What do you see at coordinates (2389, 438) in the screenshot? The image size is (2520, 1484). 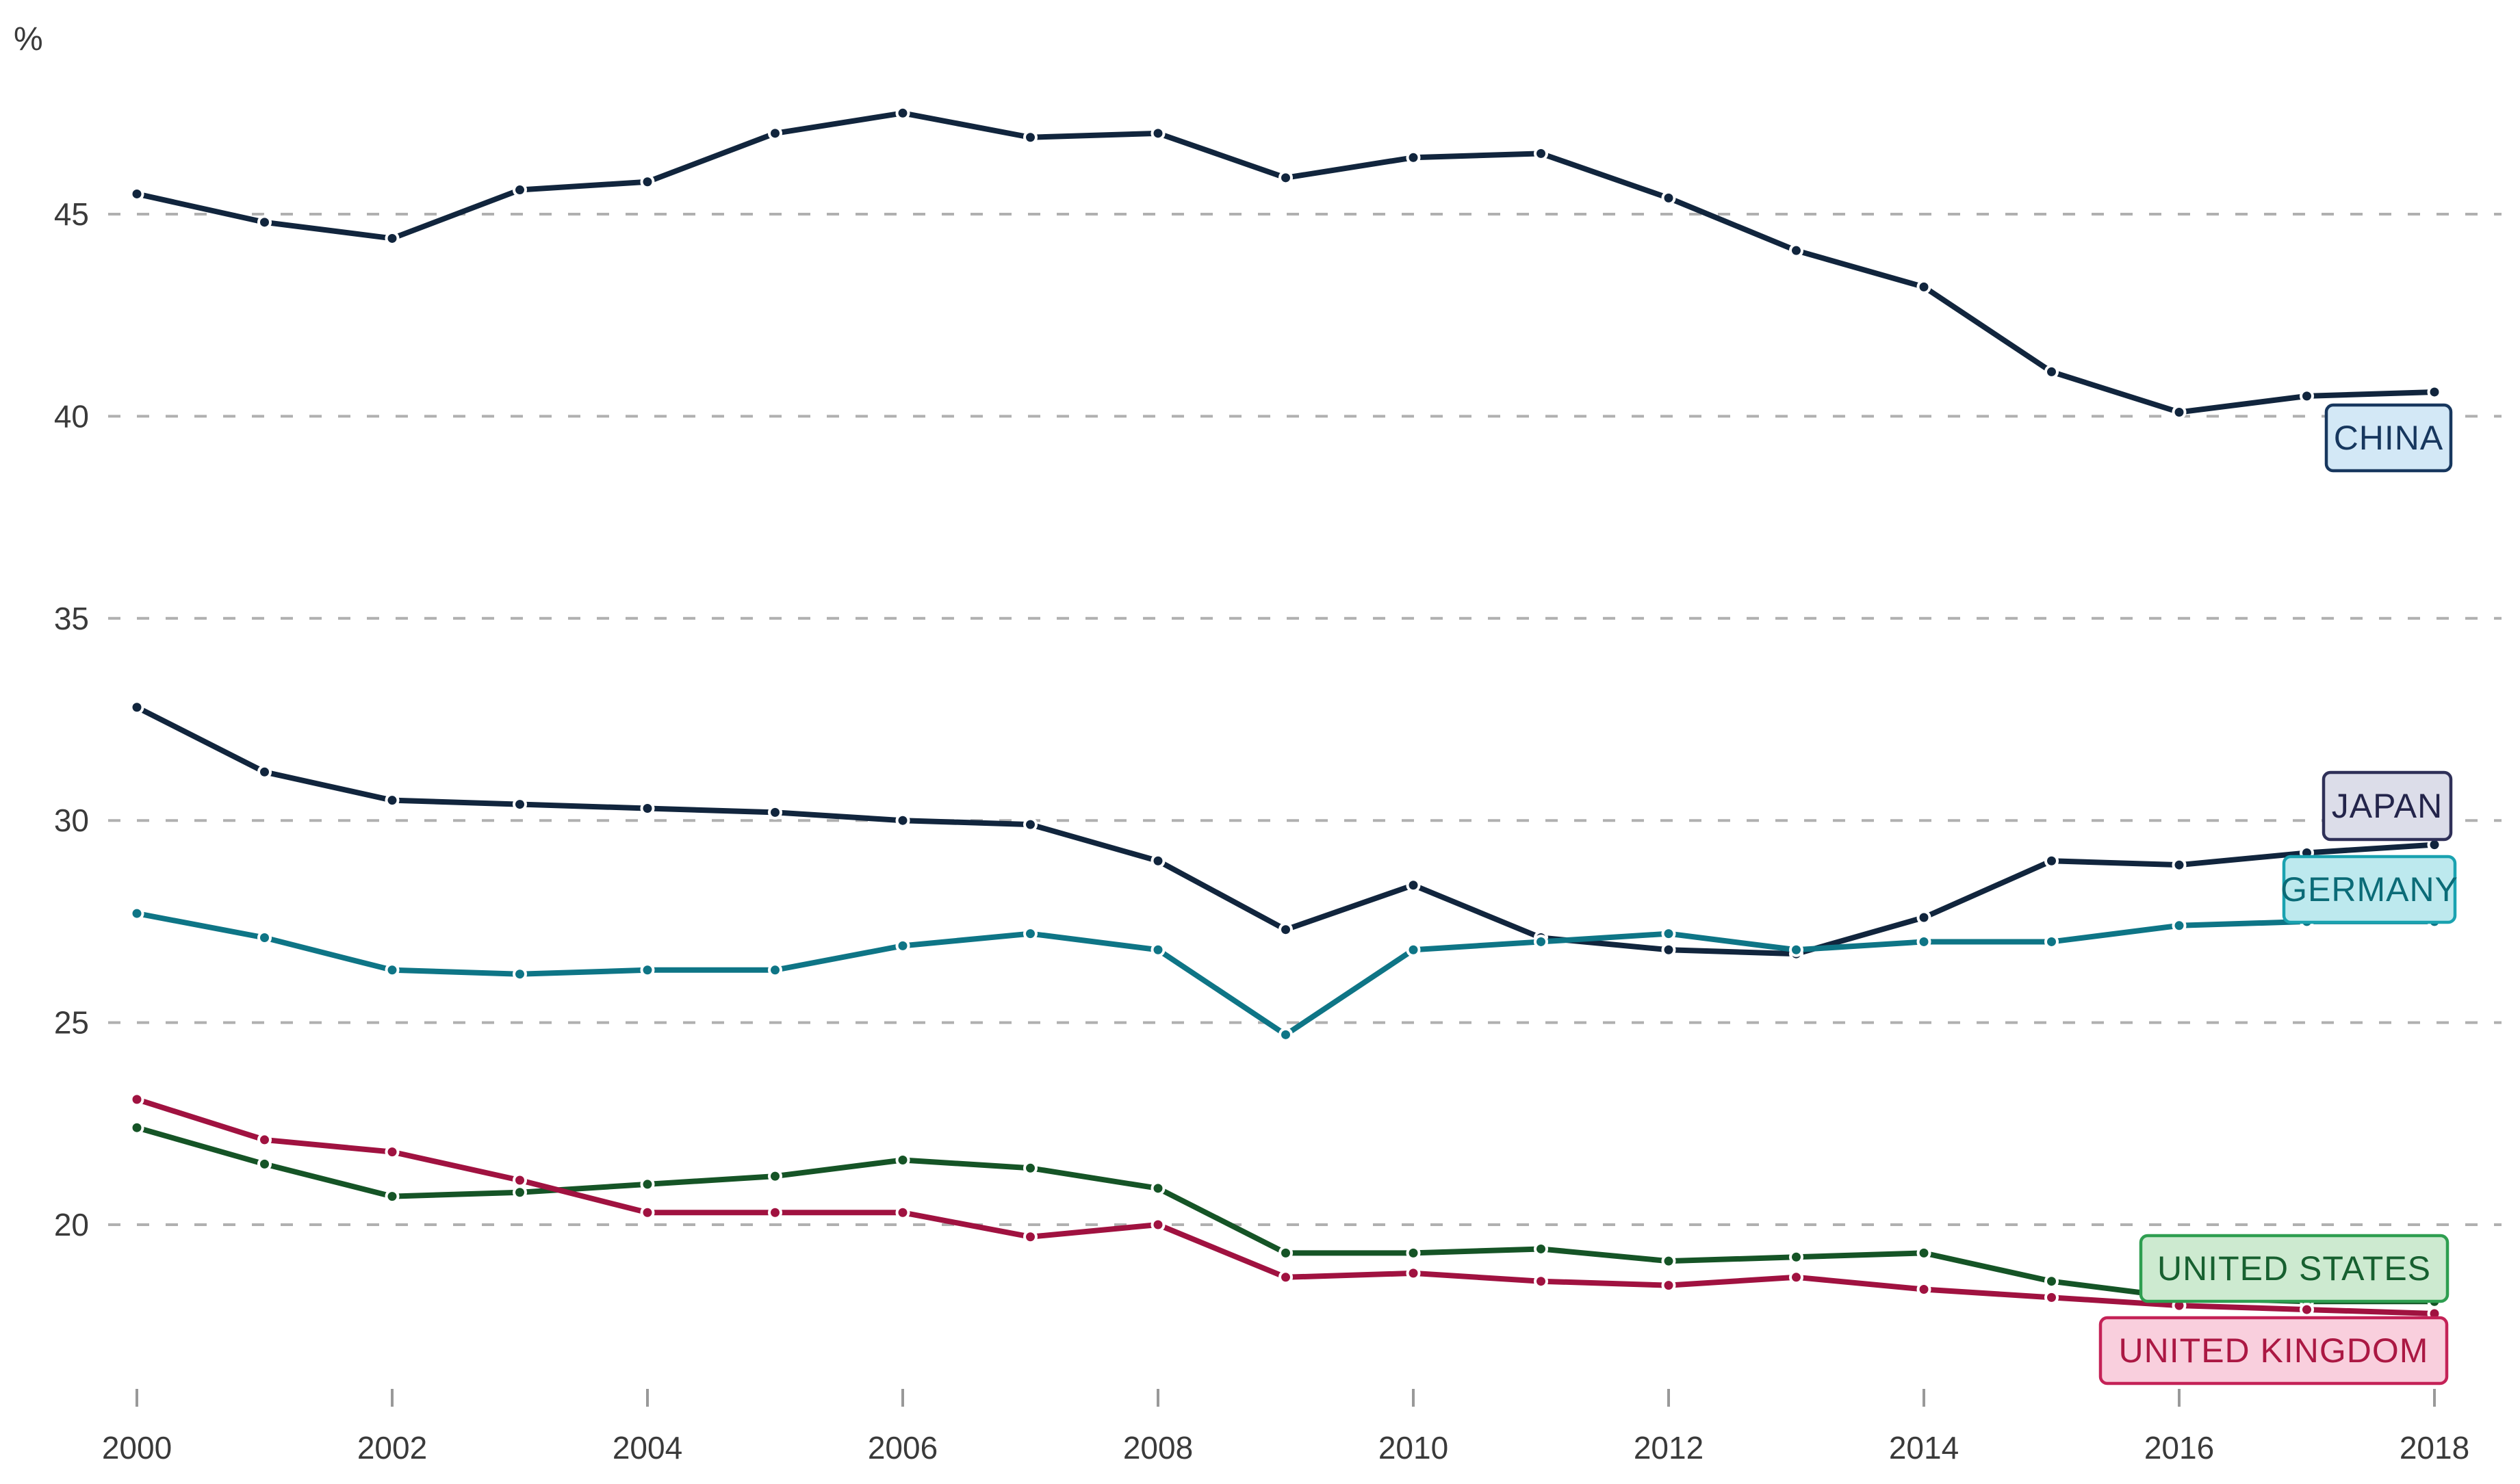 I see `series-tag-label-china: CHINA` at bounding box center [2389, 438].